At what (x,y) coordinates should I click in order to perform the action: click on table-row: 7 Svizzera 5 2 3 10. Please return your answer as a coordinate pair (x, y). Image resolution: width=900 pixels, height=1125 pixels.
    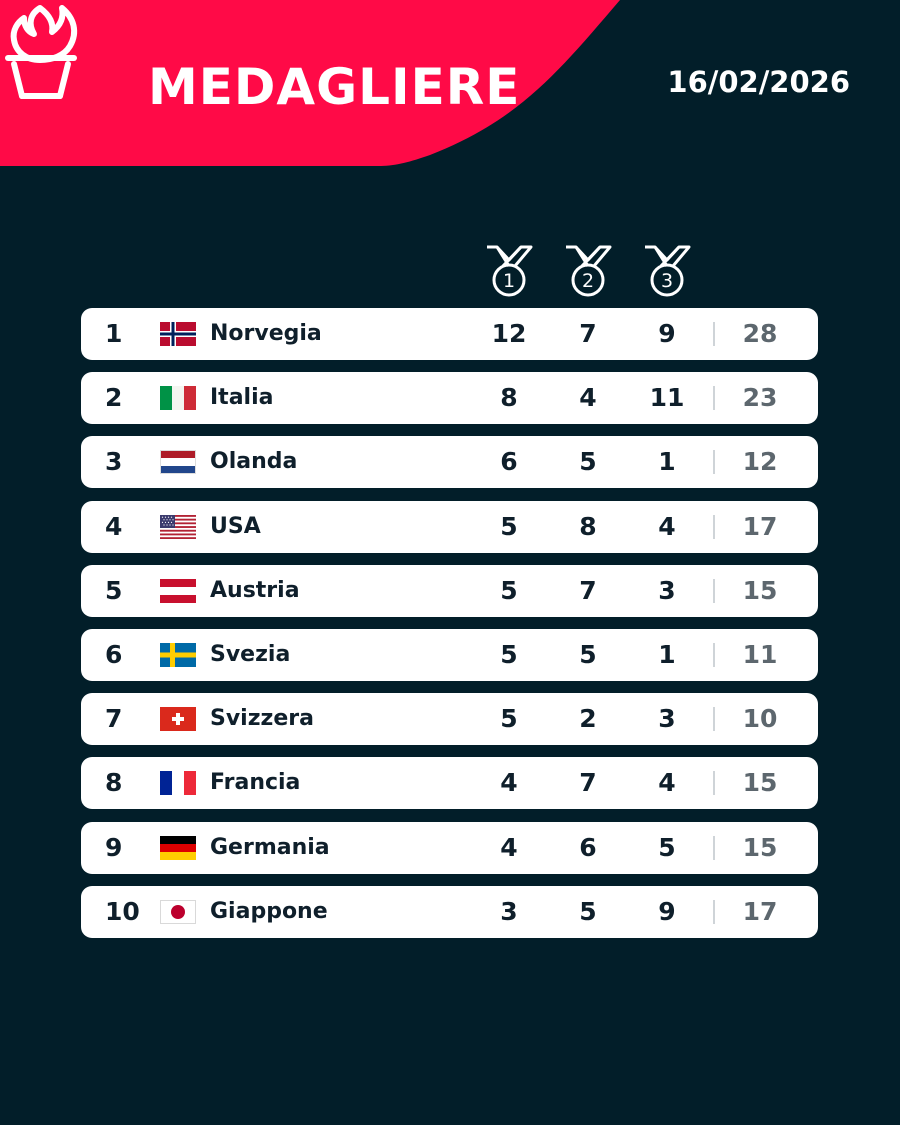
    Looking at the image, I should click on (449, 719).